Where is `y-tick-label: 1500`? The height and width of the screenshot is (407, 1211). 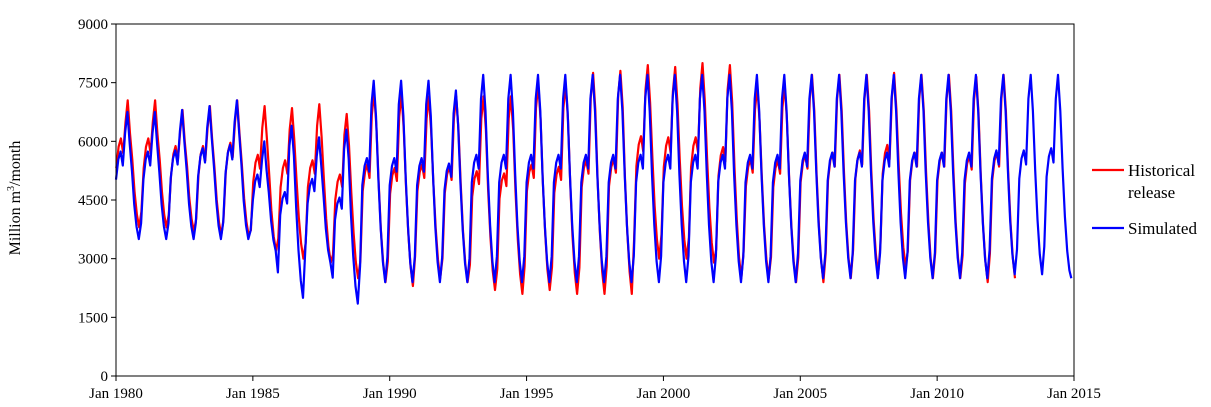
y-tick-label: 1500 is located at coordinates (93, 318).